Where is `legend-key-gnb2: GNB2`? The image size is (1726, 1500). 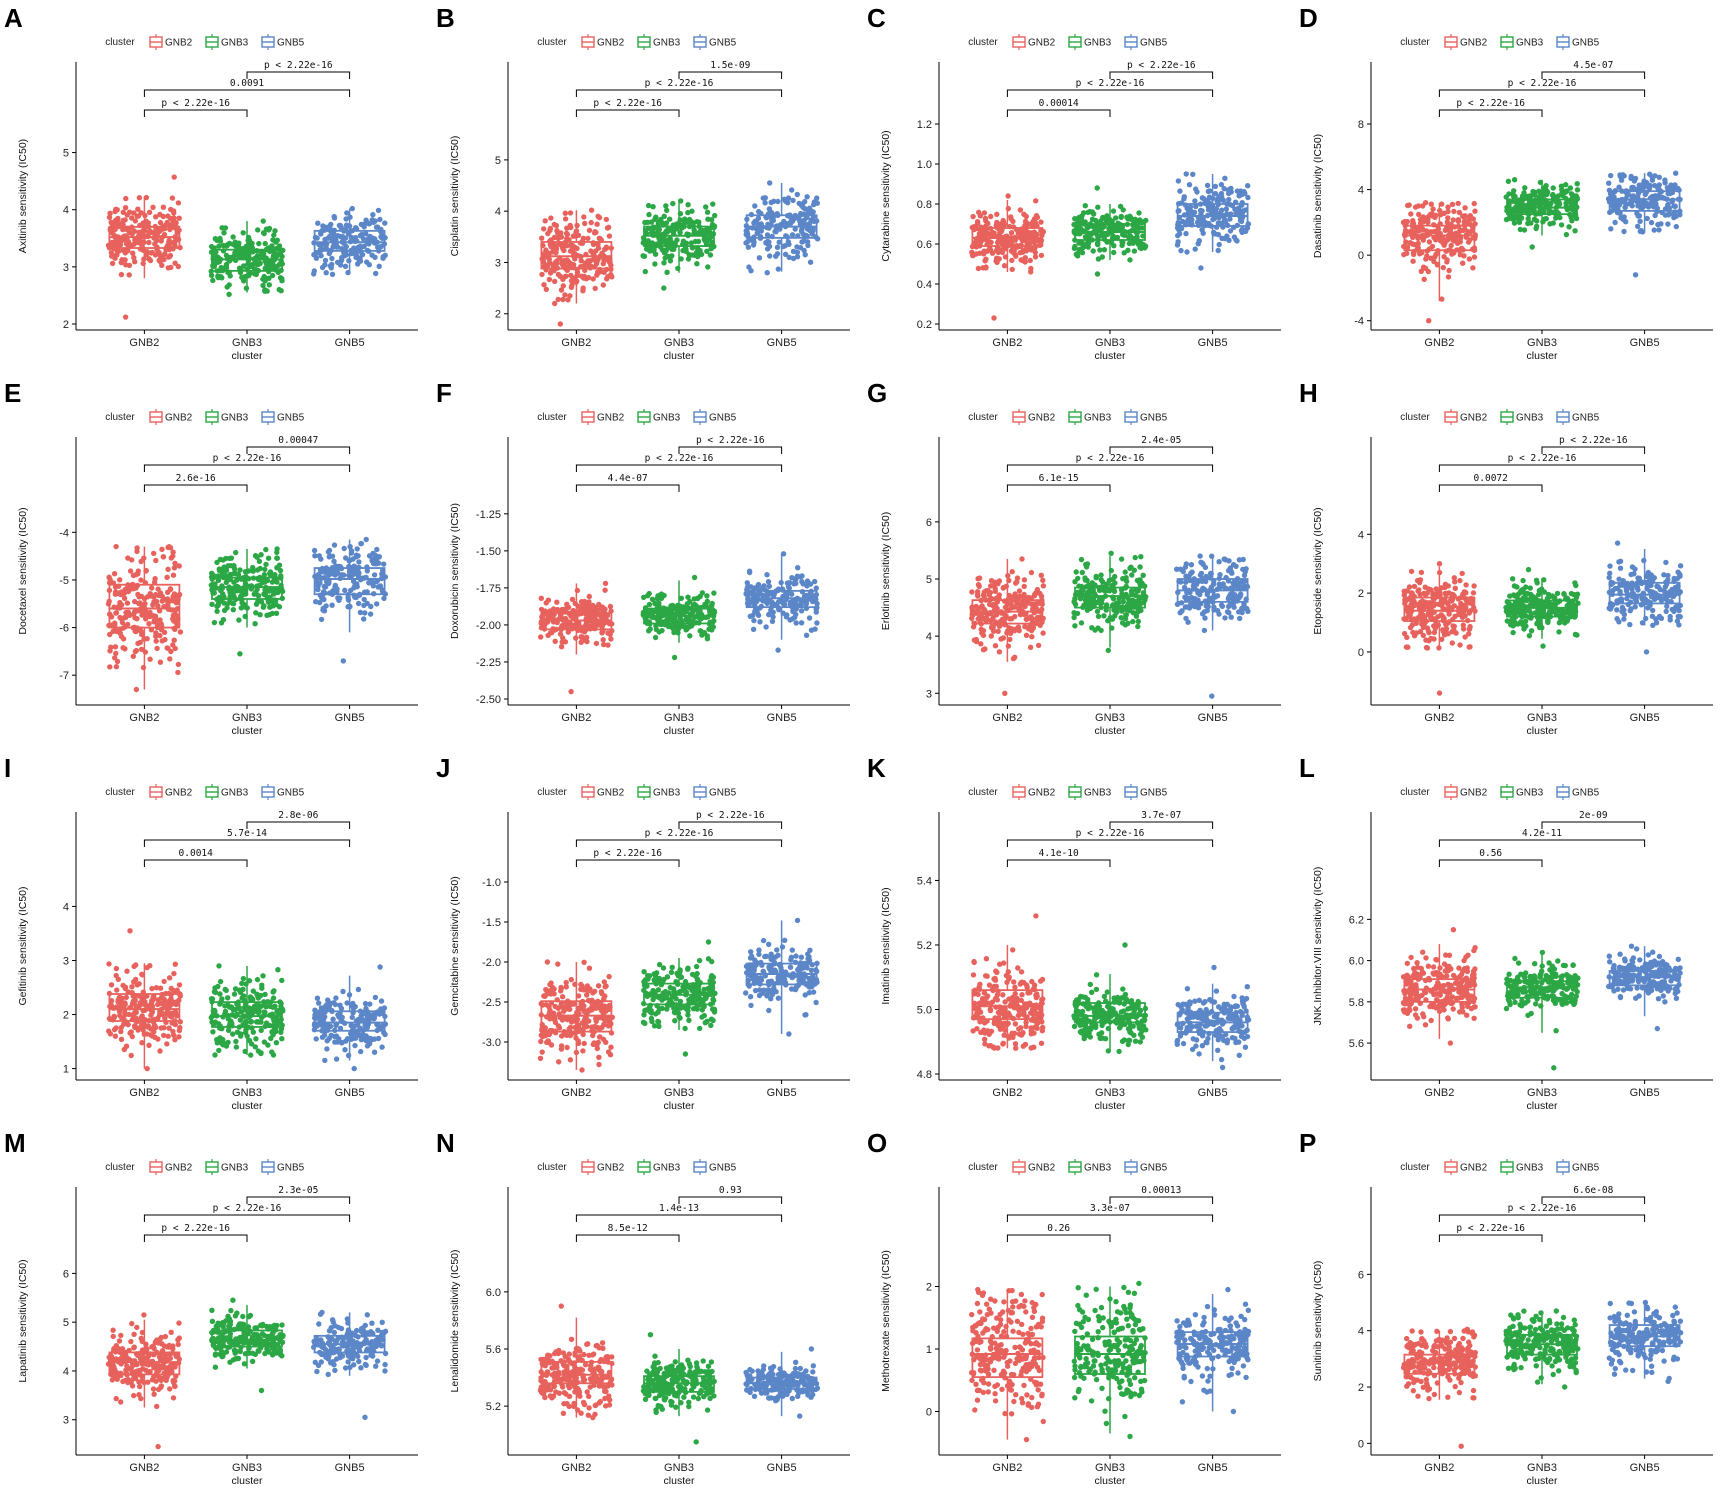 legend-key-gnb2: GNB2 is located at coordinates (1034, 417).